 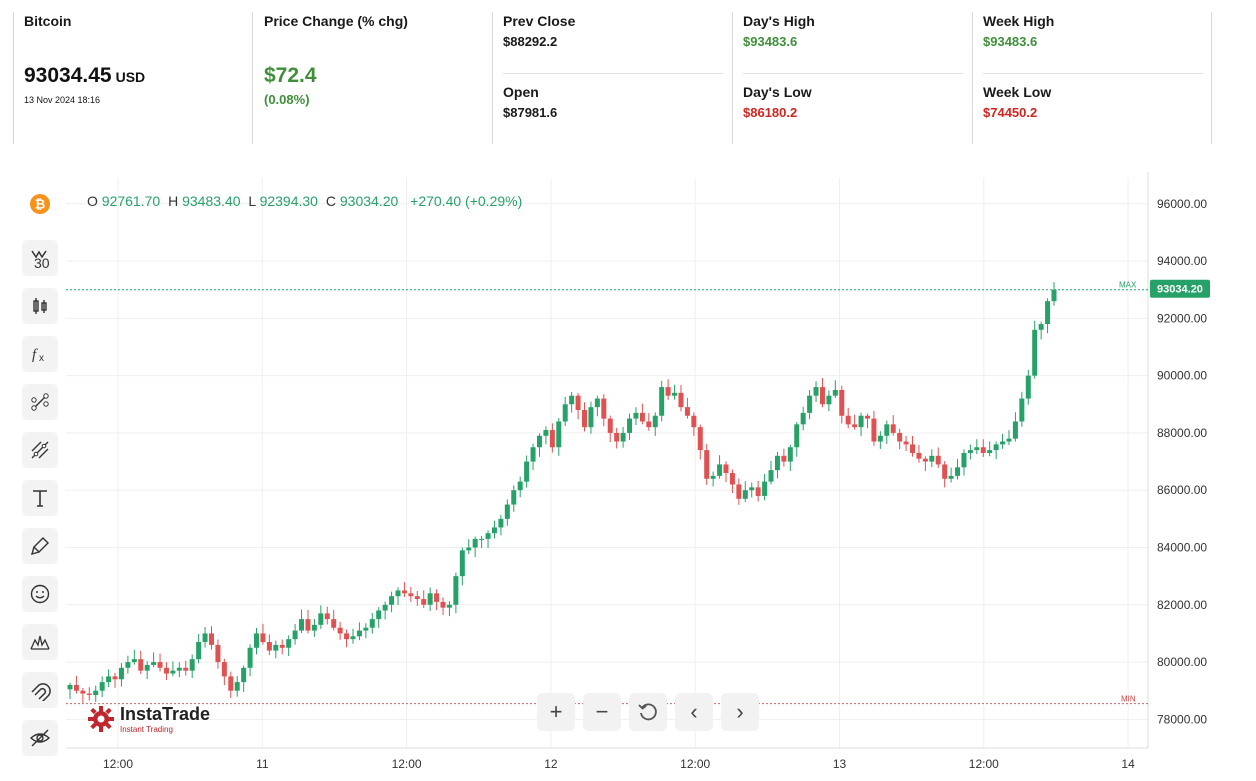 I want to click on x-tick-label: 12:00, so click(x=407, y=764).